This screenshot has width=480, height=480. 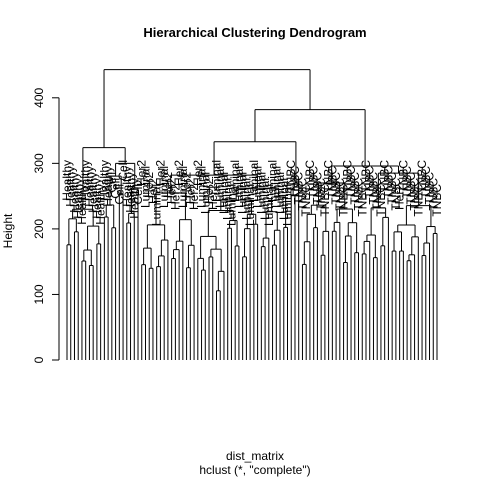 What do you see at coordinates (39, 294) in the screenshot?
I see `y-tick-label: 100` at bounding box center [39, 294].